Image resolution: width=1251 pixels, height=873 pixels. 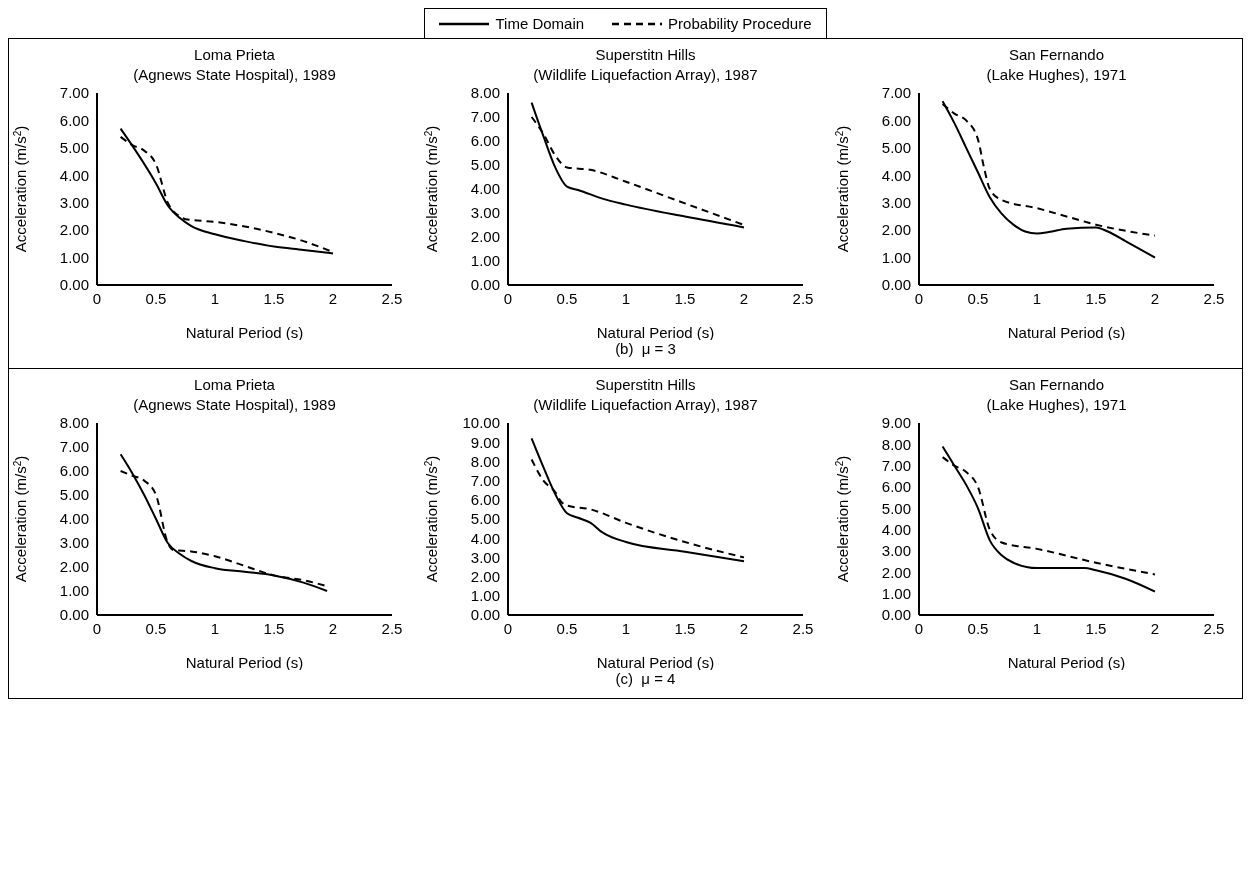 What do you see at coordinates (539, 23) in the screenshot?
I see `legend-label: Time Domain` at bounding box center [539, 23].